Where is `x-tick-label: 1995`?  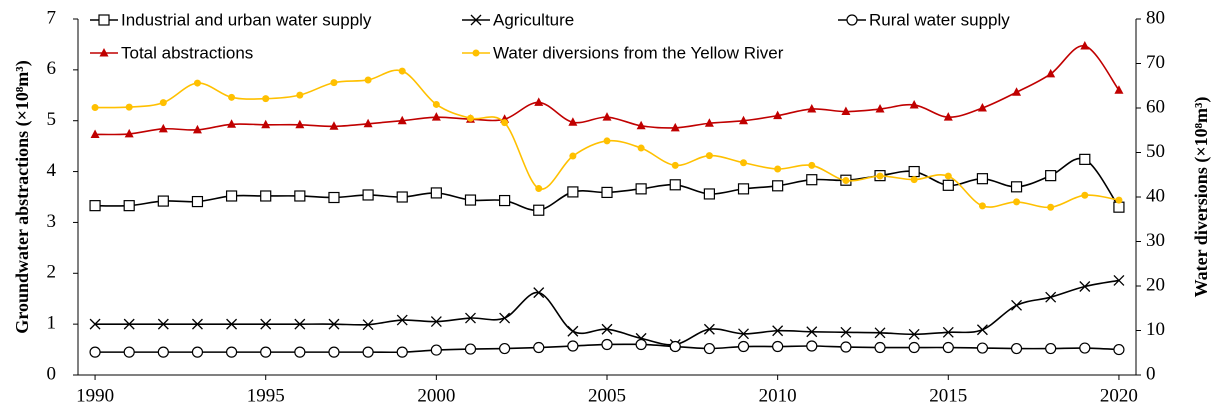 x-tick-label: 1995 is located at coordinates (266, 395).